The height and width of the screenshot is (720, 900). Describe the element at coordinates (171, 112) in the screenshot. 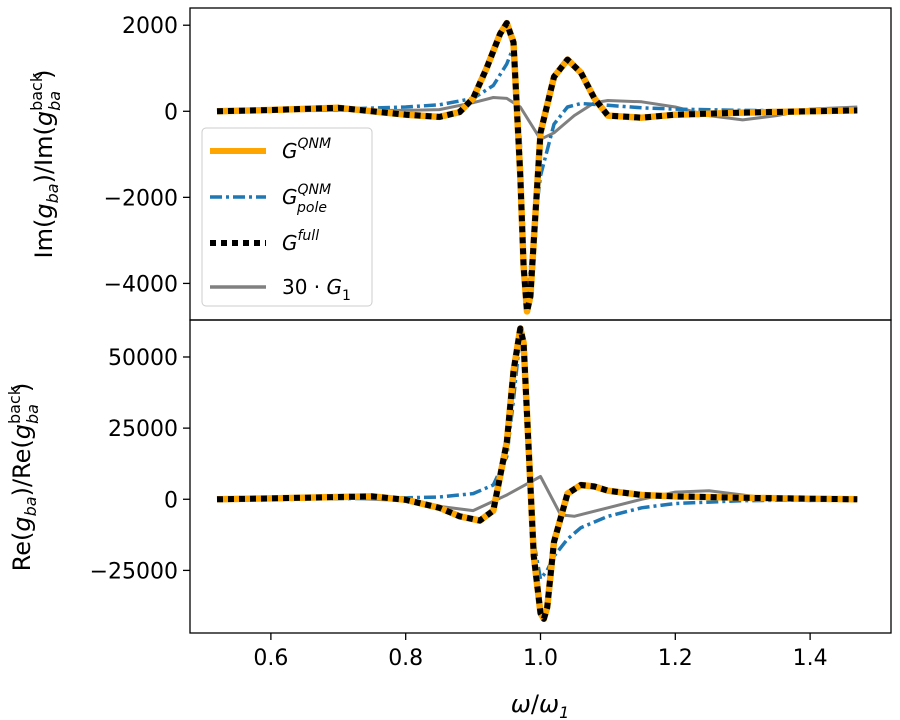

I see `top-y-tick-label: 0` at that location.